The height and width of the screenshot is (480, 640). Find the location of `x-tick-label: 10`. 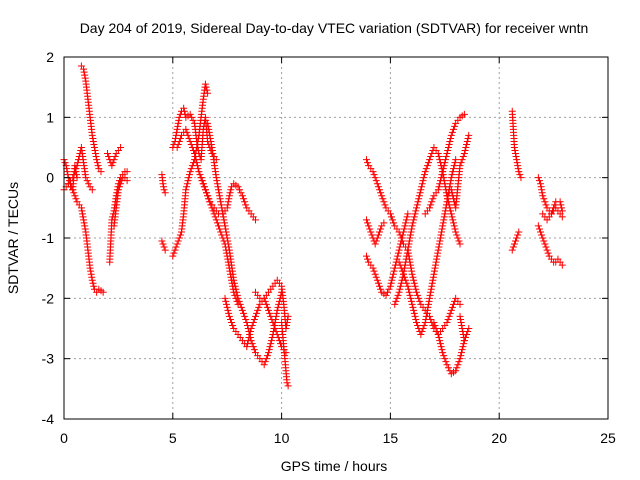

x-tick-label: 10 is located at coordinates (282, 438).